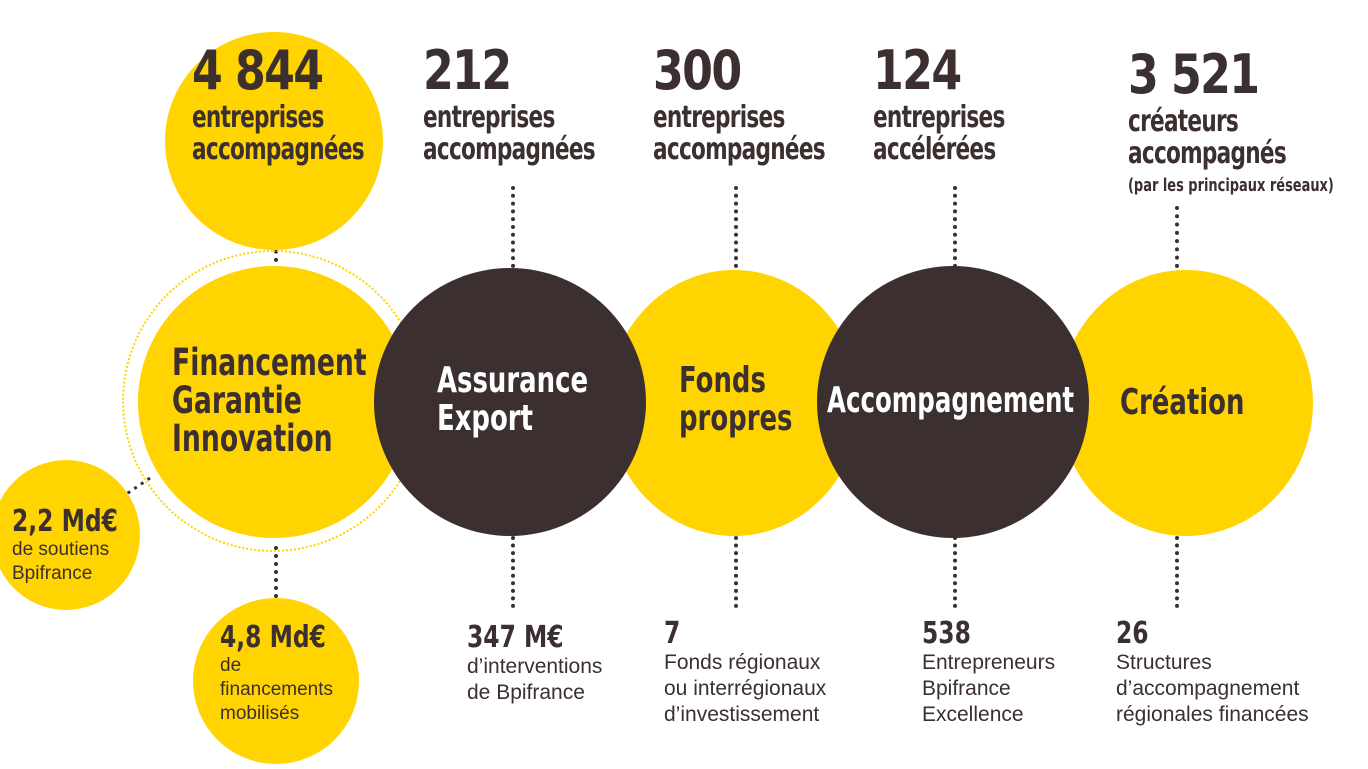 The height and width of the screenshot is (769, 1368). Describe the element at coordinates (745, 688) in the screenshot. I see `bottom-stat-2-line2: ou interrégionaux` at that location.